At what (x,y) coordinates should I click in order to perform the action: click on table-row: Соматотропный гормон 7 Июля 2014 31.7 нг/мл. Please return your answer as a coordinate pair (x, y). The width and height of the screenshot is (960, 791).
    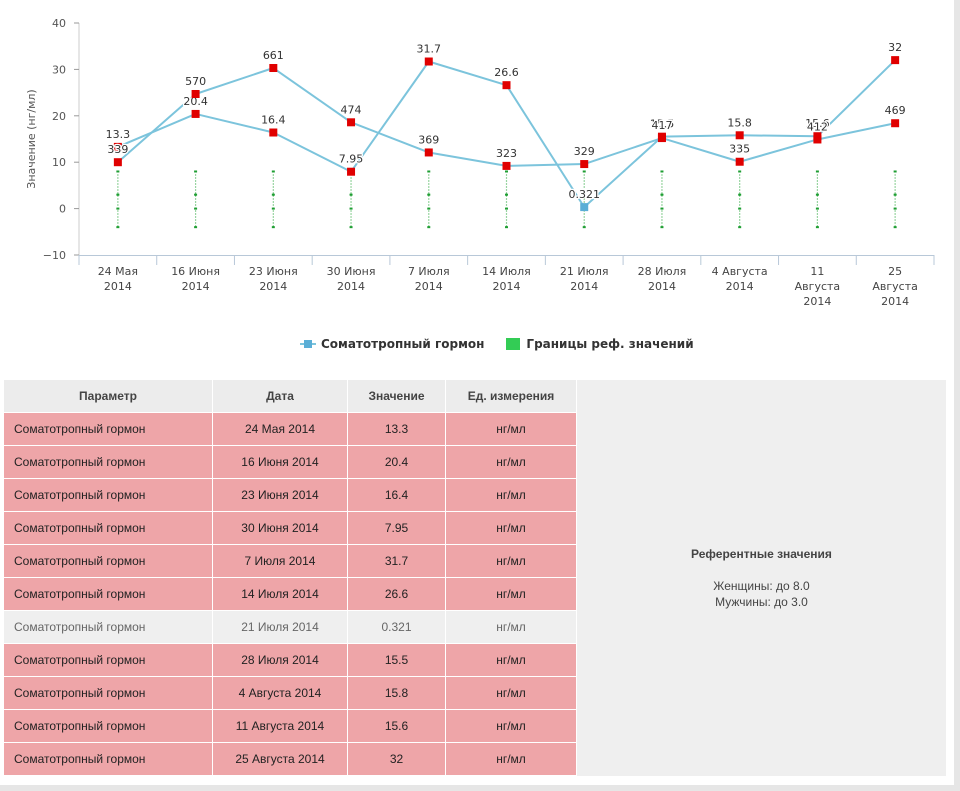
    Looking at the image, I should click on (290, 561).